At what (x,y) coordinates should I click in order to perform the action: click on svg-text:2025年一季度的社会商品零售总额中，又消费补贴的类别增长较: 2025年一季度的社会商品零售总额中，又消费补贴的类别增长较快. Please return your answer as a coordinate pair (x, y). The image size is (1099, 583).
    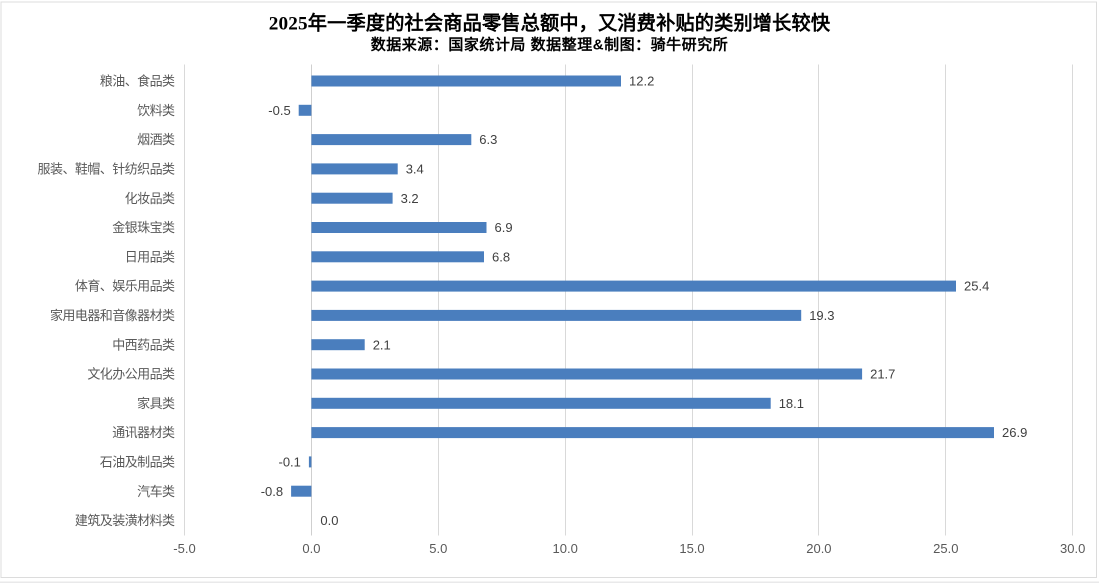
    Looking at the image, I should click on (550, 23).